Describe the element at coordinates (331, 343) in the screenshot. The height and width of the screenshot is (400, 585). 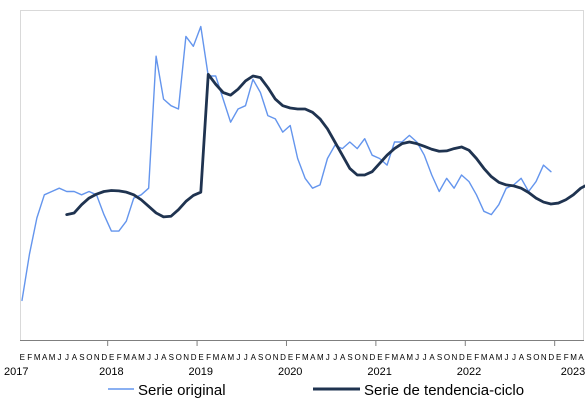
I see `x-axis-ticks` at that location.